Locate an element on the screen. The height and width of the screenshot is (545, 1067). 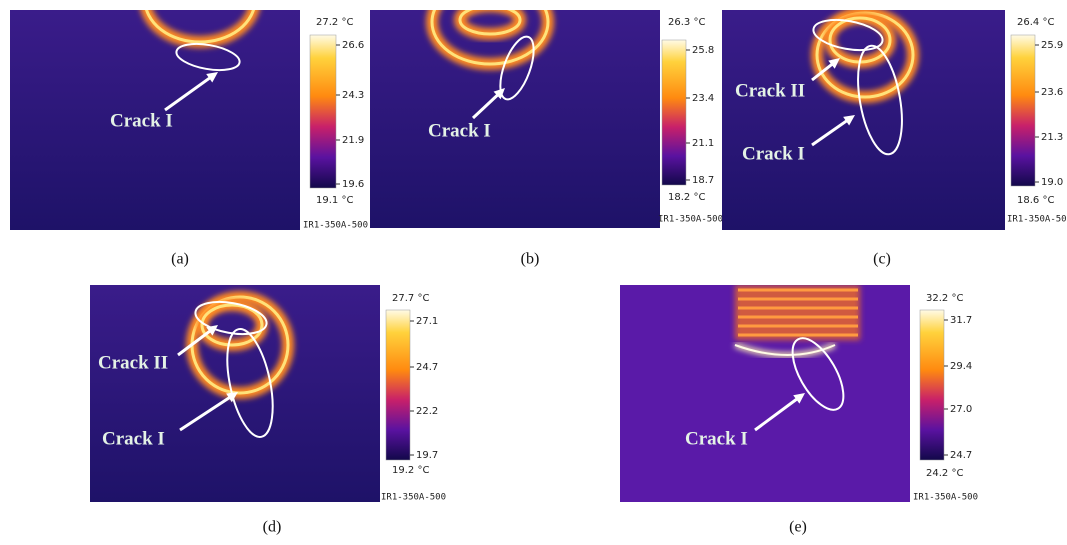
colorbar-tick-label: 22.2 is located at coordinates (427, 411).